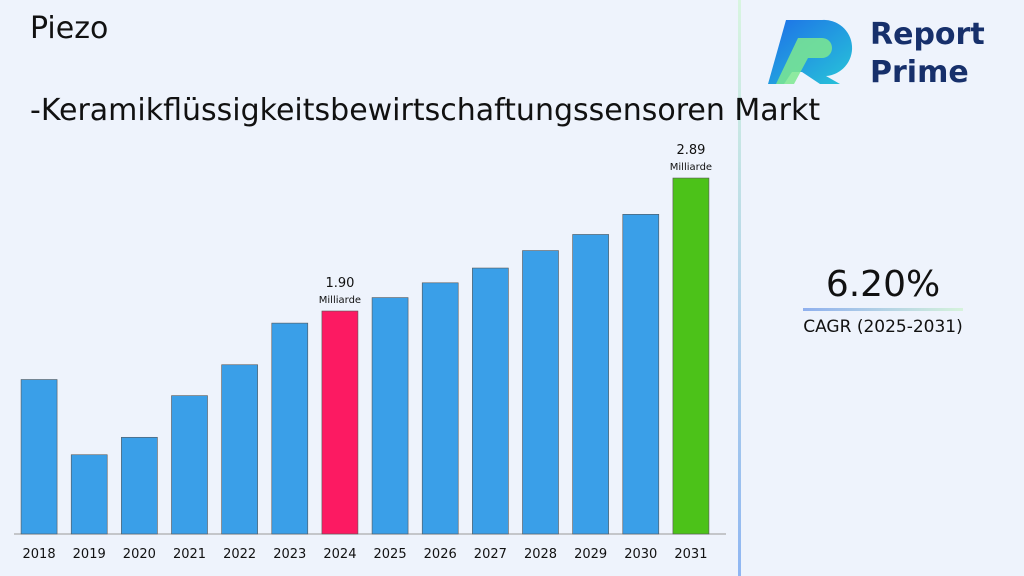 This screenshot has width=1024, height=576. I want to click on x-tick-label: 2020, so click(139, 554).